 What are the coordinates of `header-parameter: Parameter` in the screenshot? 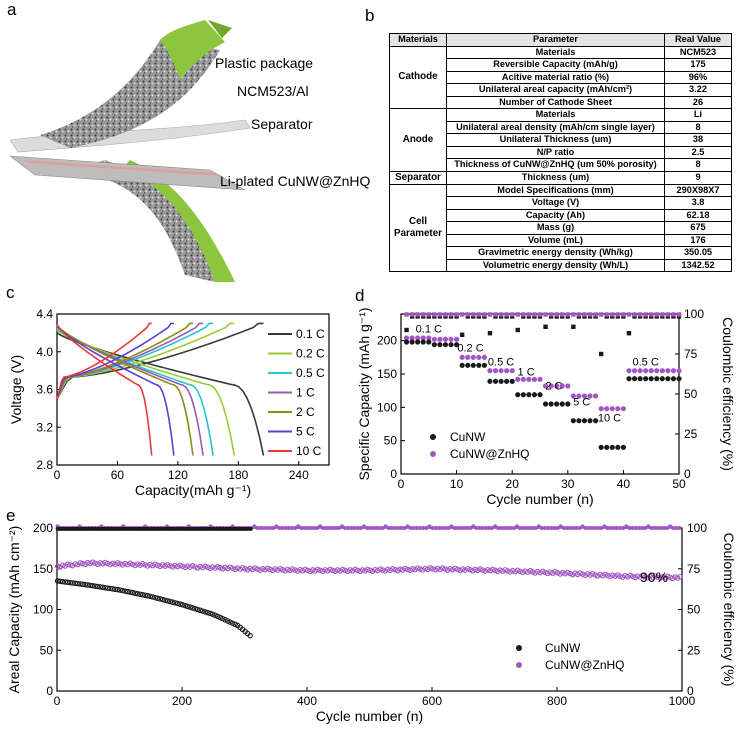 It's located at (555, 40).